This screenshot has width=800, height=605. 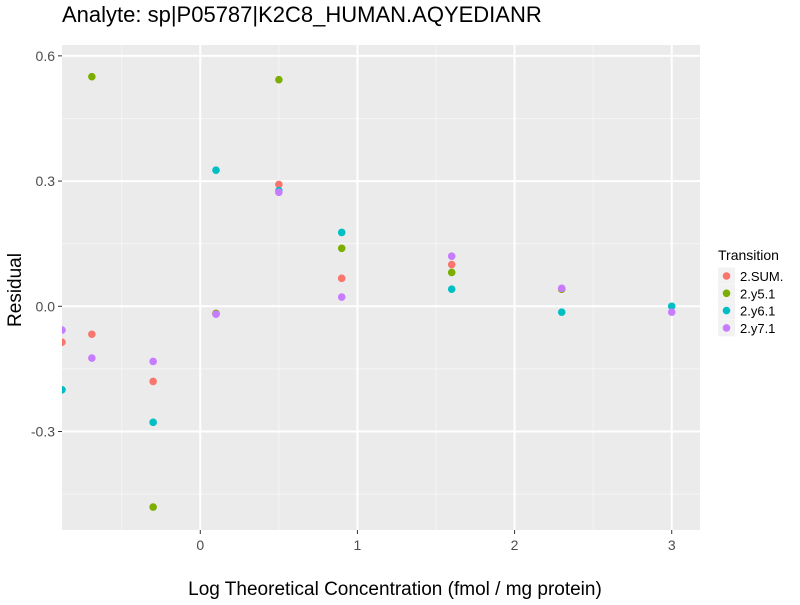 I want to click on y-tick-label: 0.6, so click(x=46, y=56).